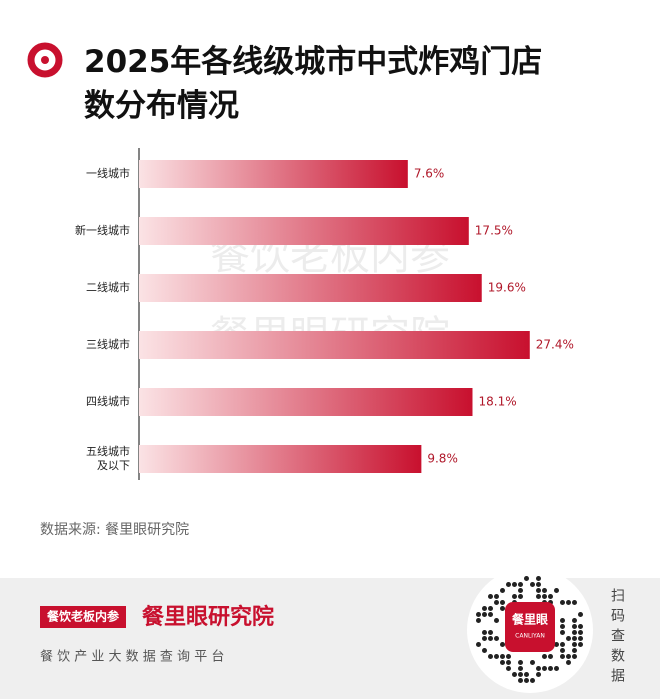  I want to click on category-label: 一线城市, so click(108, 173).